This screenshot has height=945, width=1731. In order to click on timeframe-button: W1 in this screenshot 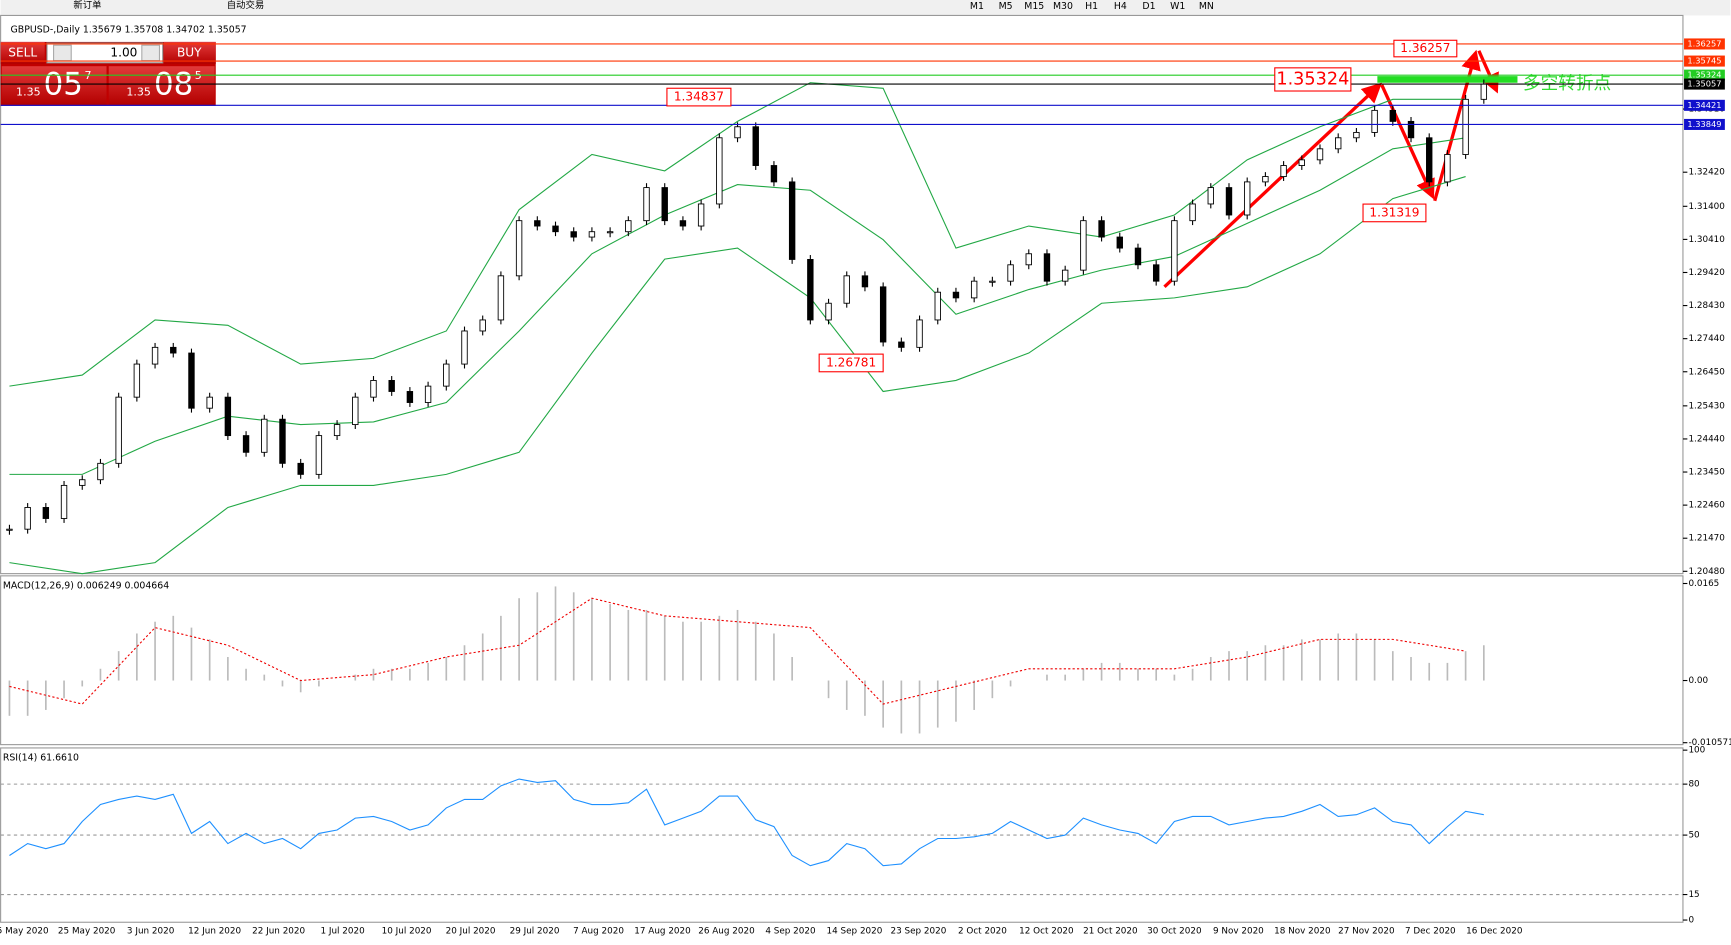, I will do `click(1177, 6)`.